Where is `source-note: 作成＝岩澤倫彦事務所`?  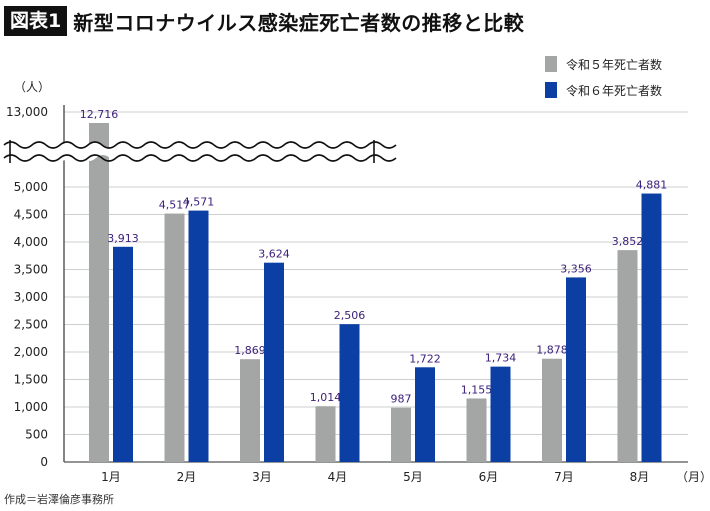
source-note: 作成＝岩澤倫彦事務所 is located at coordinates (59, 499).